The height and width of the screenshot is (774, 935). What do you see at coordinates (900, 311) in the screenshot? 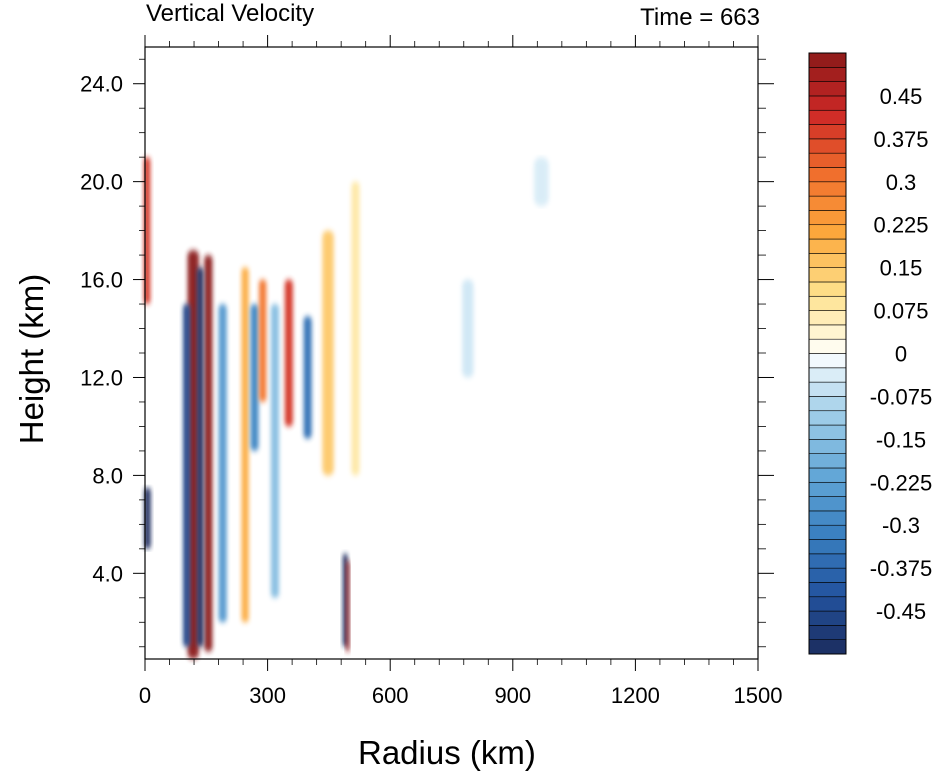
I see `colorbar-label: 0.075` at bounding box center [900, 311].